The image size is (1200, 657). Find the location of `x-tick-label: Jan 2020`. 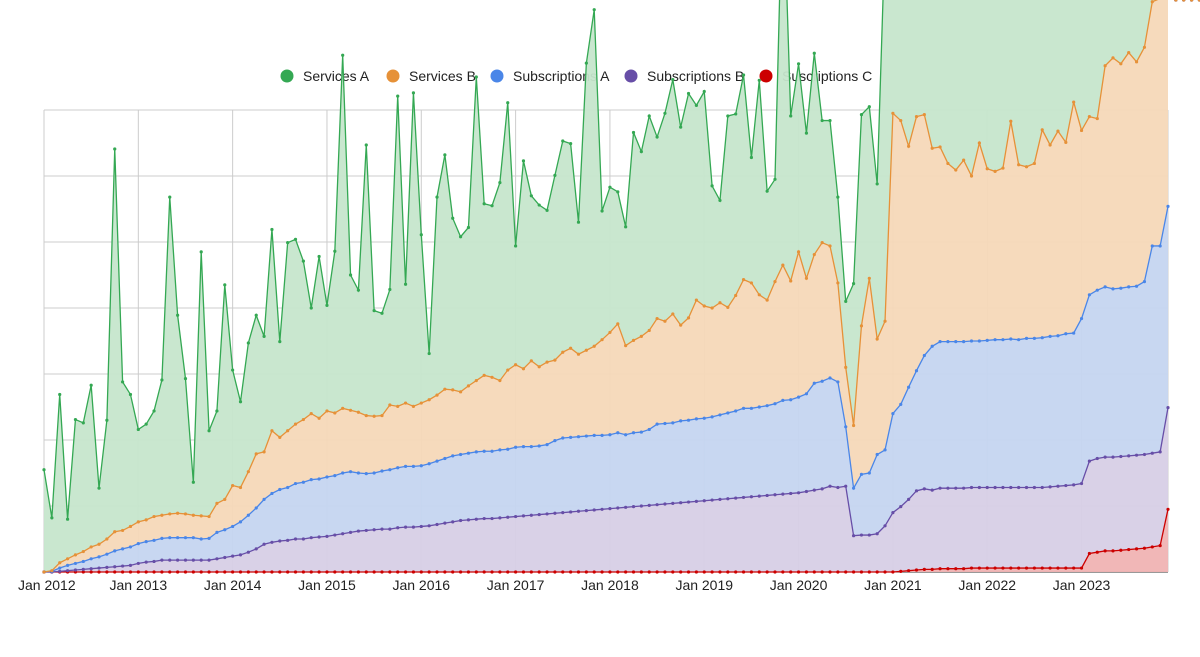

x-tick-label: Jan 2020 is located at coordinates (799, 585).